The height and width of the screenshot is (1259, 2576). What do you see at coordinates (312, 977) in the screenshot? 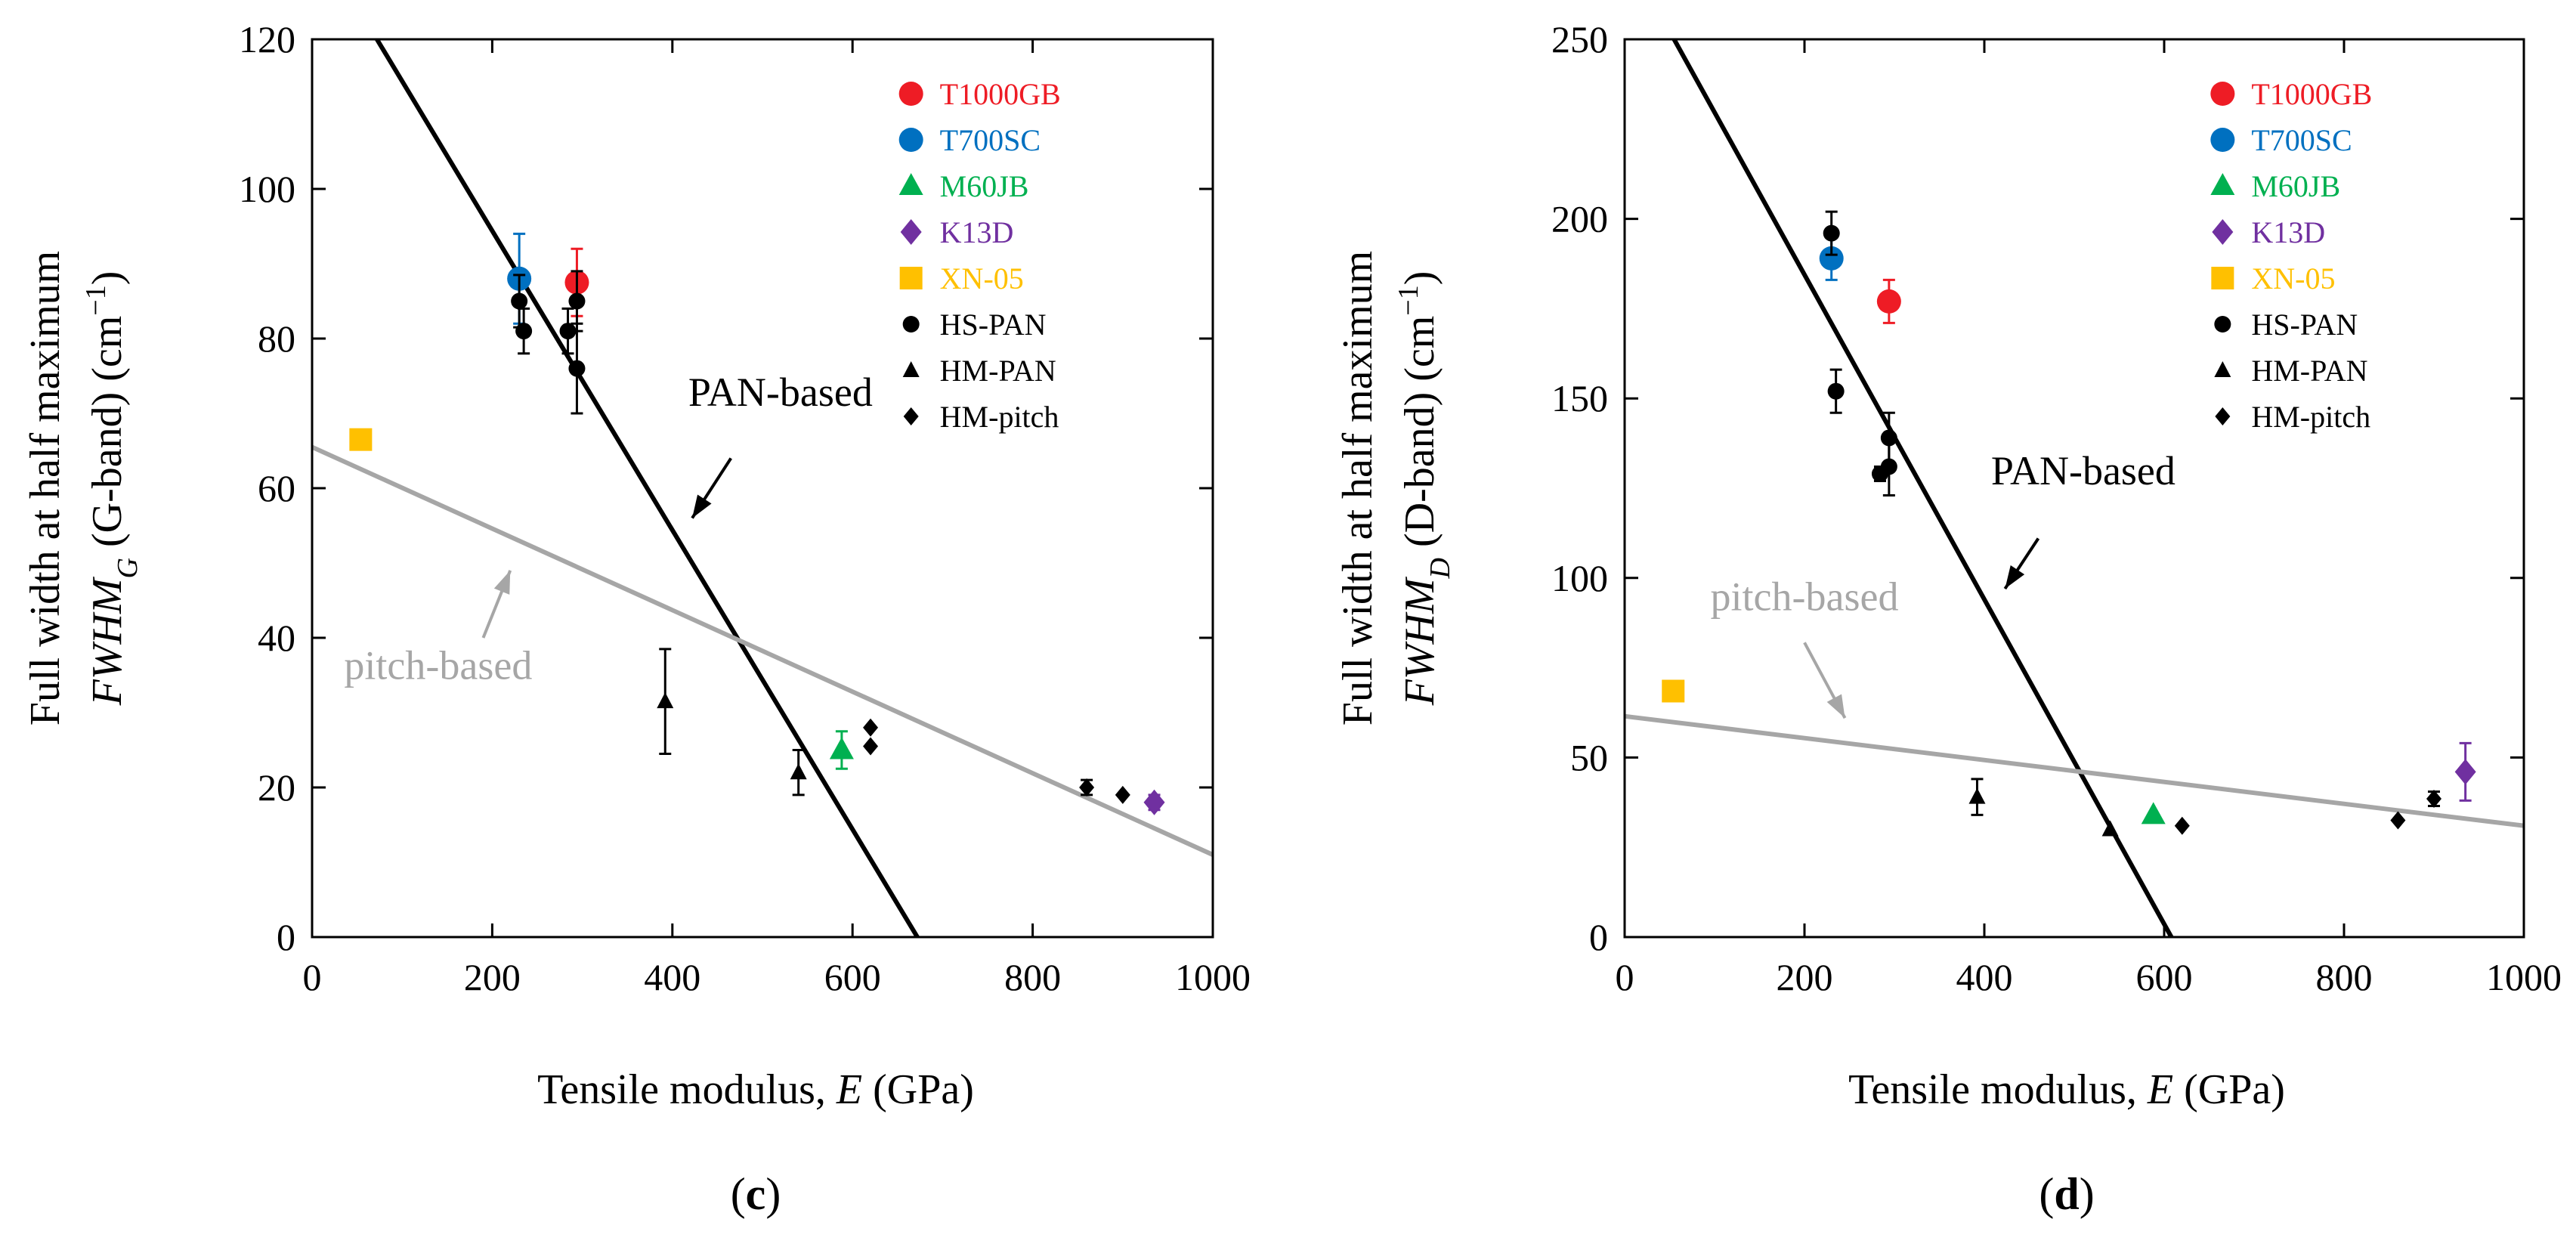
I see `x-tick-label: 0` at bounding box center [312, 977].